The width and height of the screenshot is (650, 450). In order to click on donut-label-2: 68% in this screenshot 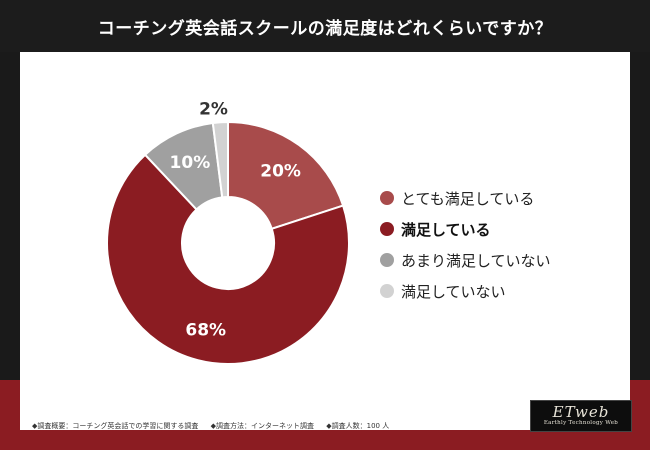, I will do `click(205, 331)`.